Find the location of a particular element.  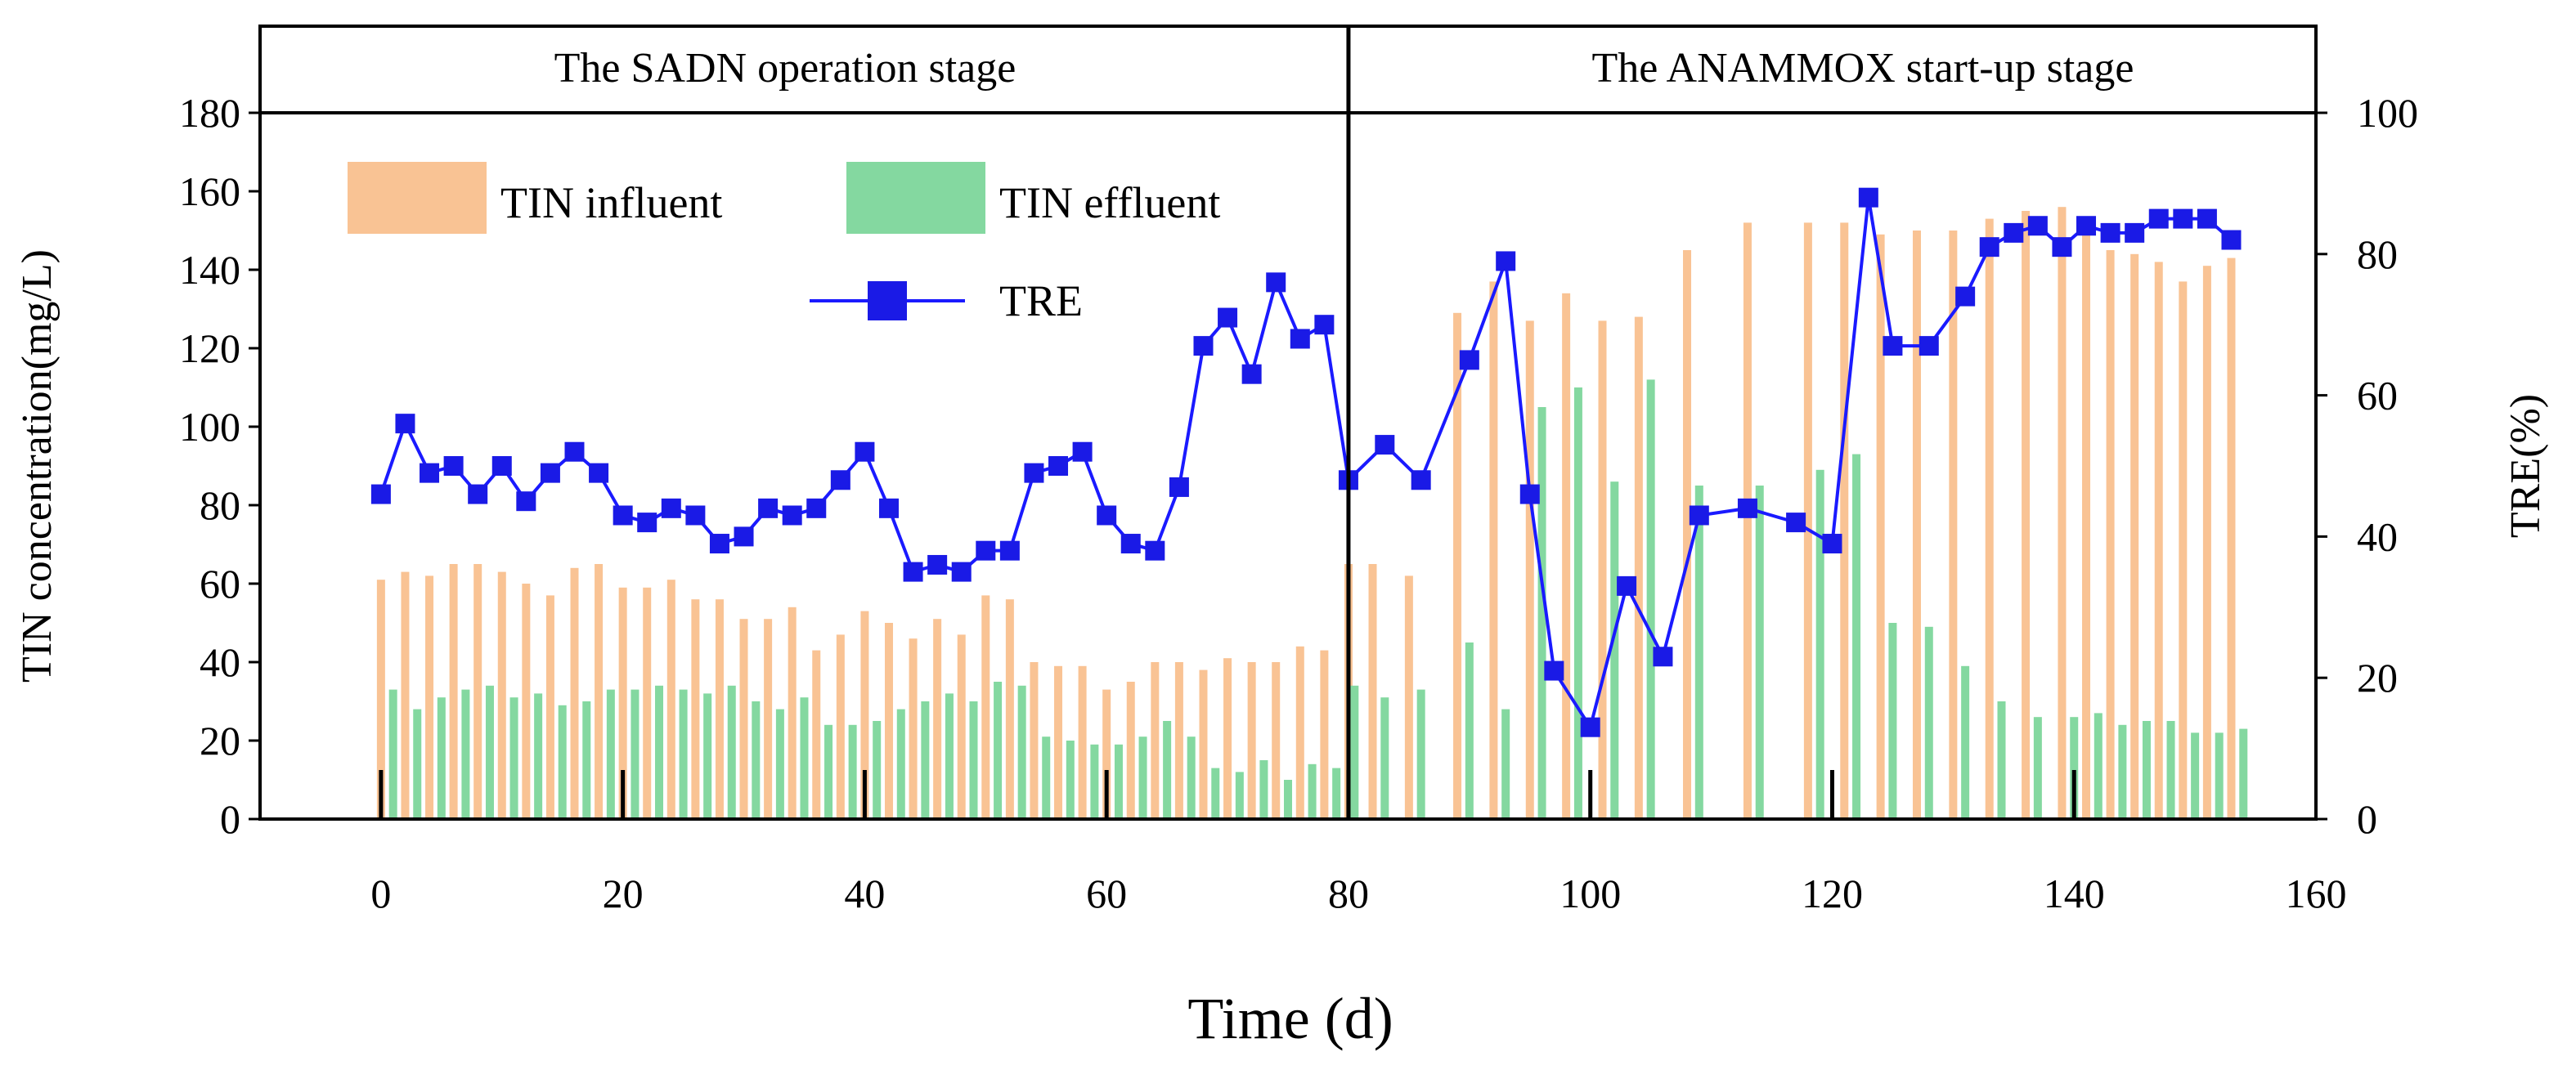

x-tick-label: 80 is located at coordinates (1348, 893).